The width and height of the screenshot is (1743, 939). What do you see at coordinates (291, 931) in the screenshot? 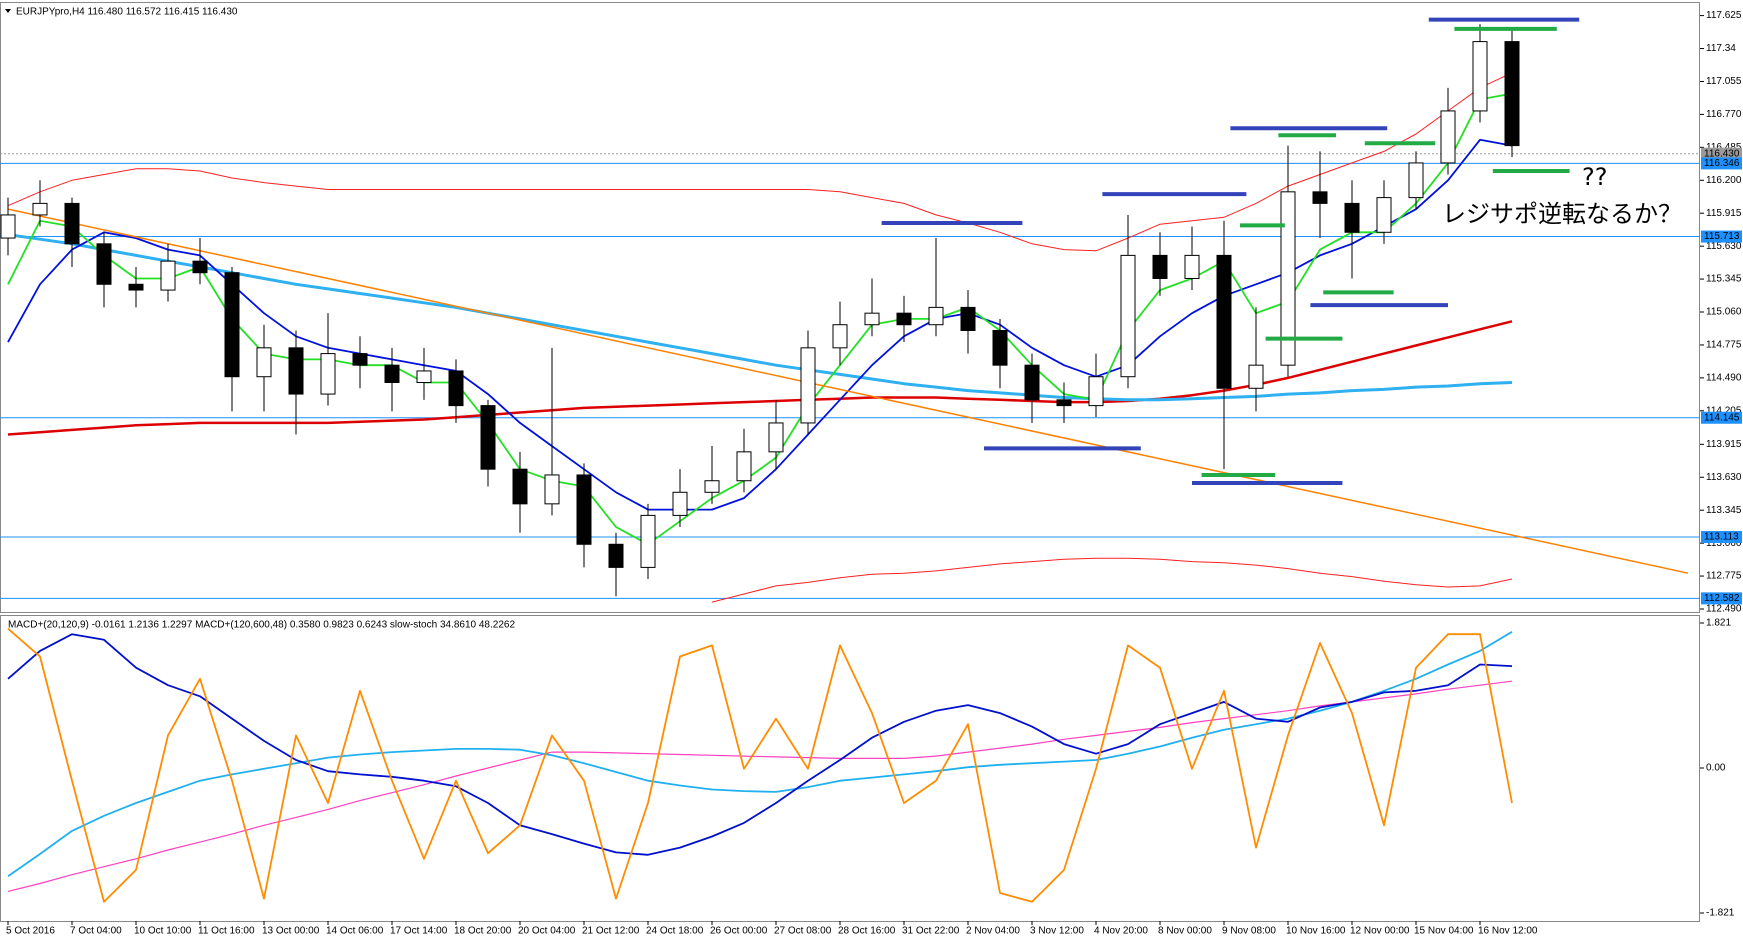
I see `x-tick-label: 13 Oct 00:00` at bounding box center [291, 931].